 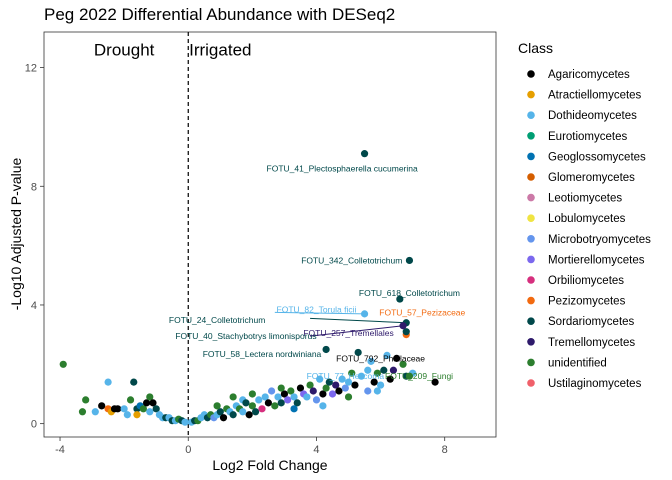 What do you see at coordinates (251, 446) in the screenshot?
I see `x-axis: -4 0 4 8` at bounding box center [251, 446].